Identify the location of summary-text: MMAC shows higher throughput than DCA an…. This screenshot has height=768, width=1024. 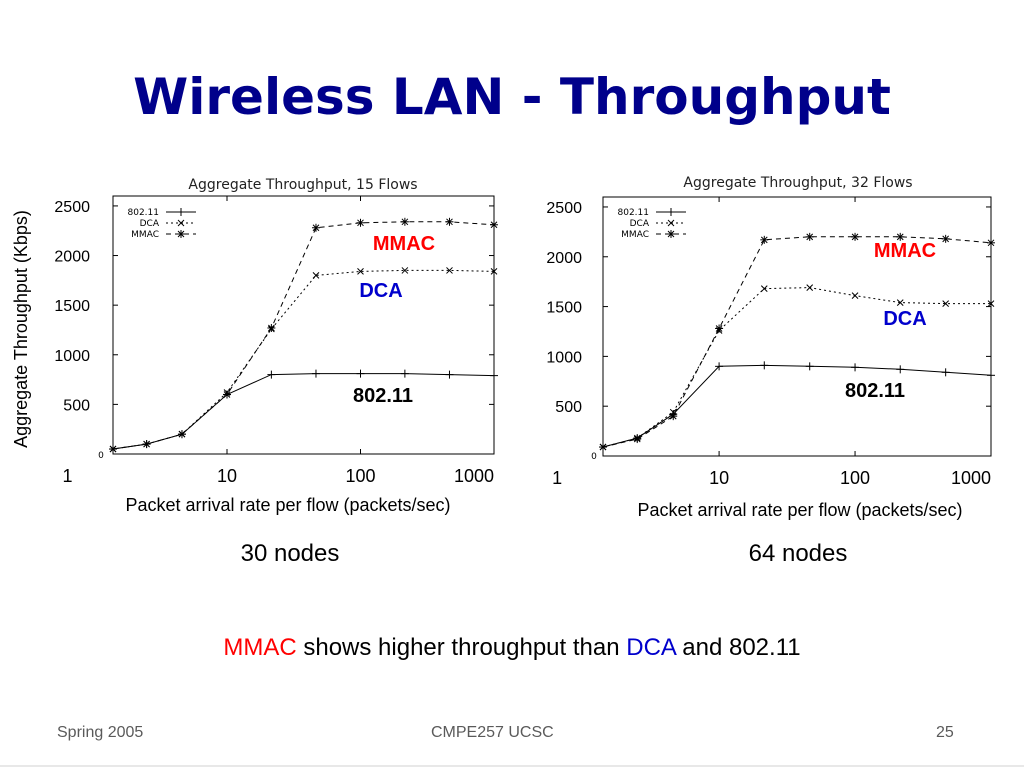
(512, 648).